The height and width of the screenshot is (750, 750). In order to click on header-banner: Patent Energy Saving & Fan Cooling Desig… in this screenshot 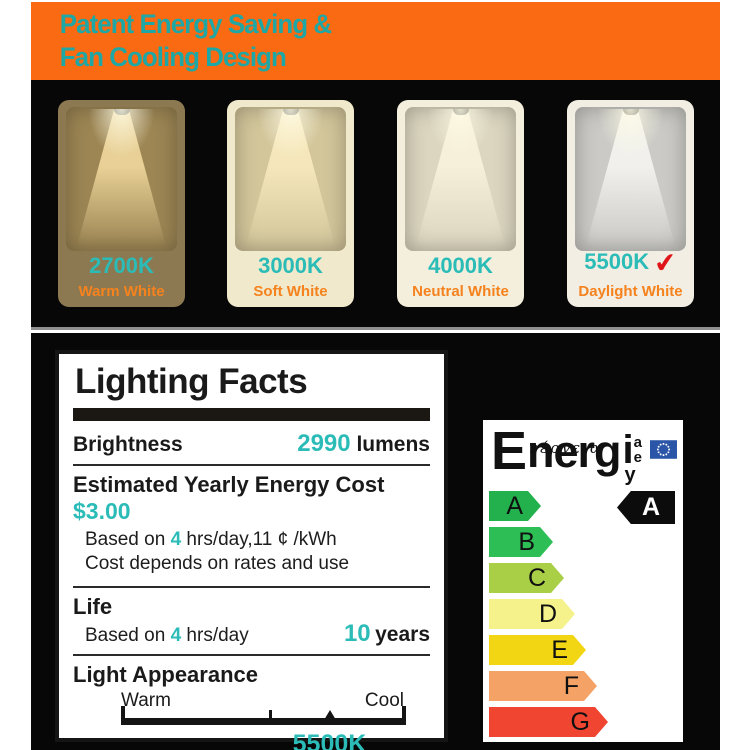, I will do `click(375, 41)`.